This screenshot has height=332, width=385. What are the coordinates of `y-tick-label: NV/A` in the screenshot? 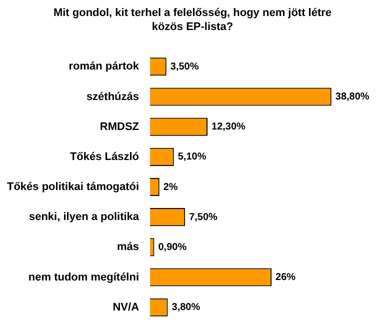 It's located at (126, 307).